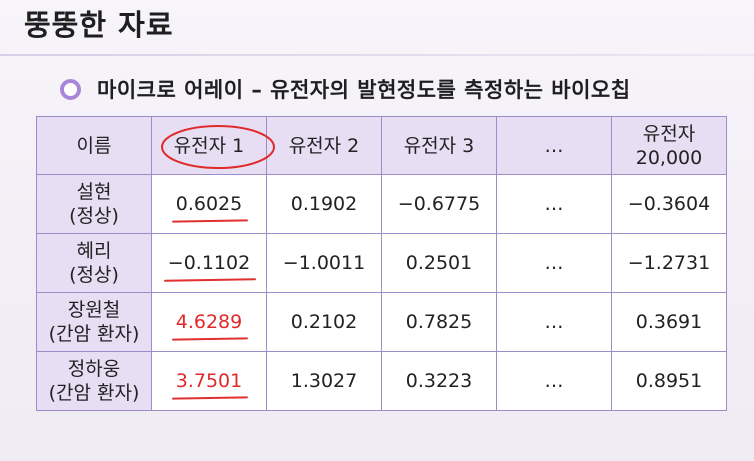 The width and height of the screenshot is (754, 461). What do you see at coordinates (209, 263) in the screenshot?
I see `gene-1-value: −0.1102` at bounding box center [209, 263].